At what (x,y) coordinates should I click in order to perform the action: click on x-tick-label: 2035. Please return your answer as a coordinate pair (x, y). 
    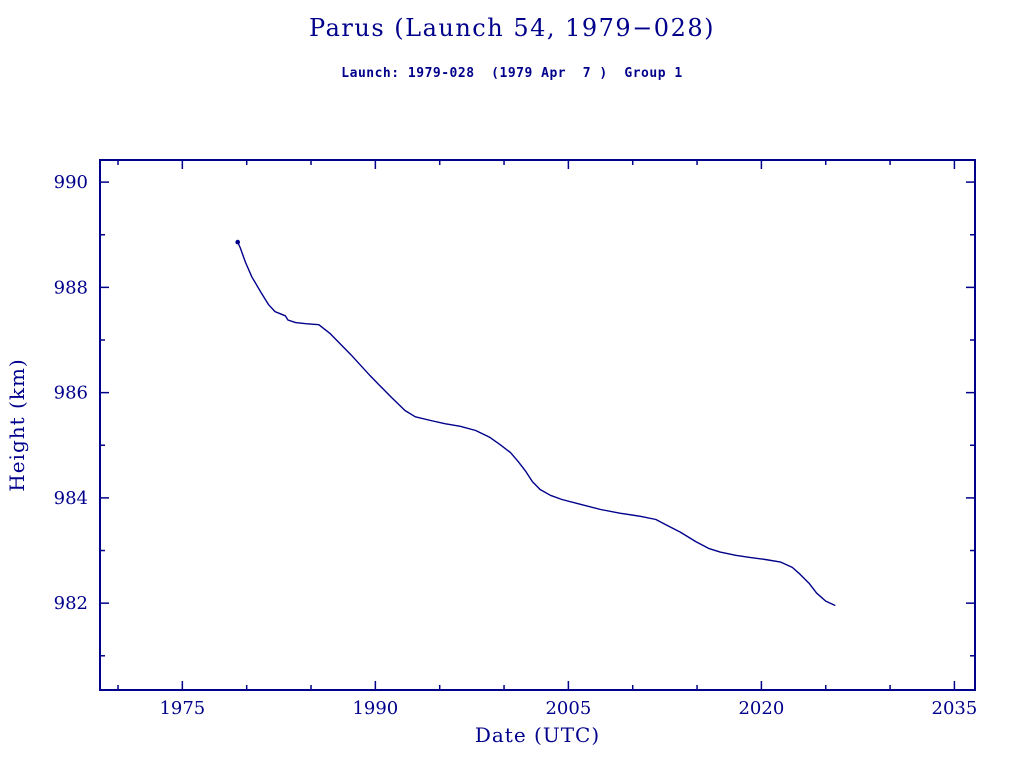
    Looking at the image, I should click on (955, 708).